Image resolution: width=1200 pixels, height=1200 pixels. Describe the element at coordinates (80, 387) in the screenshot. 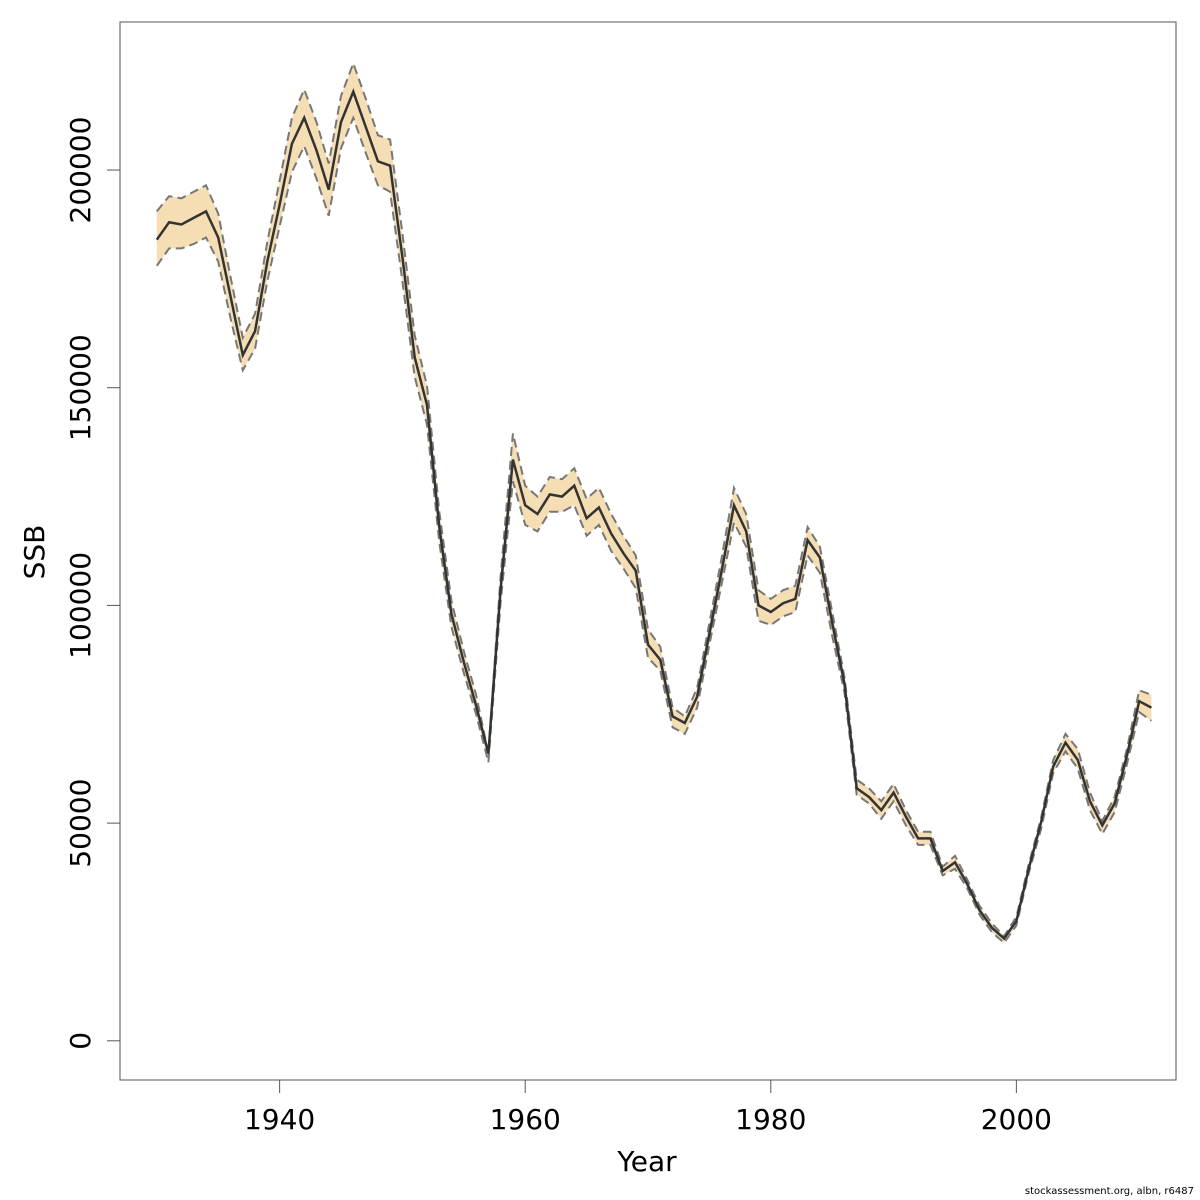

I see `y-tick-label: 150000` at that location.